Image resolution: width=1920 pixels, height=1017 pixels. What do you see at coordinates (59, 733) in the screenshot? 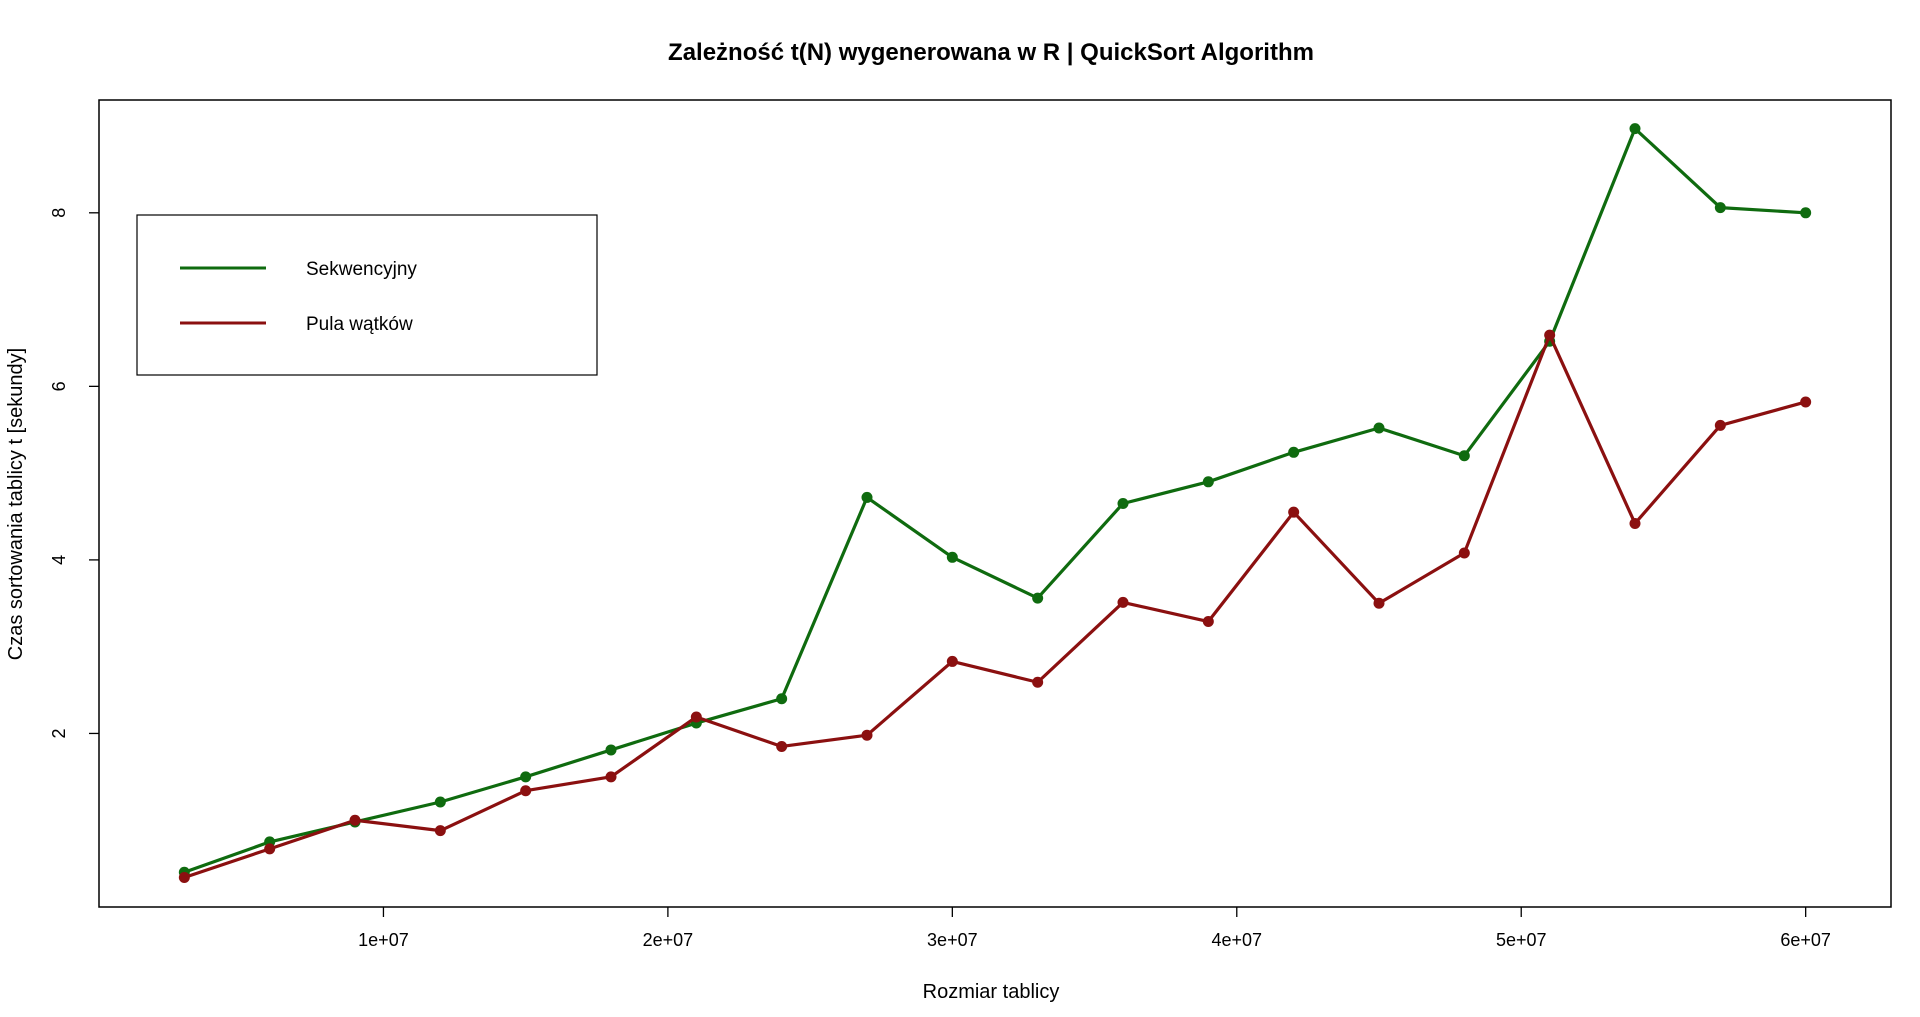
I see `y-tick-label: 2` at bounding box center [59, 733].